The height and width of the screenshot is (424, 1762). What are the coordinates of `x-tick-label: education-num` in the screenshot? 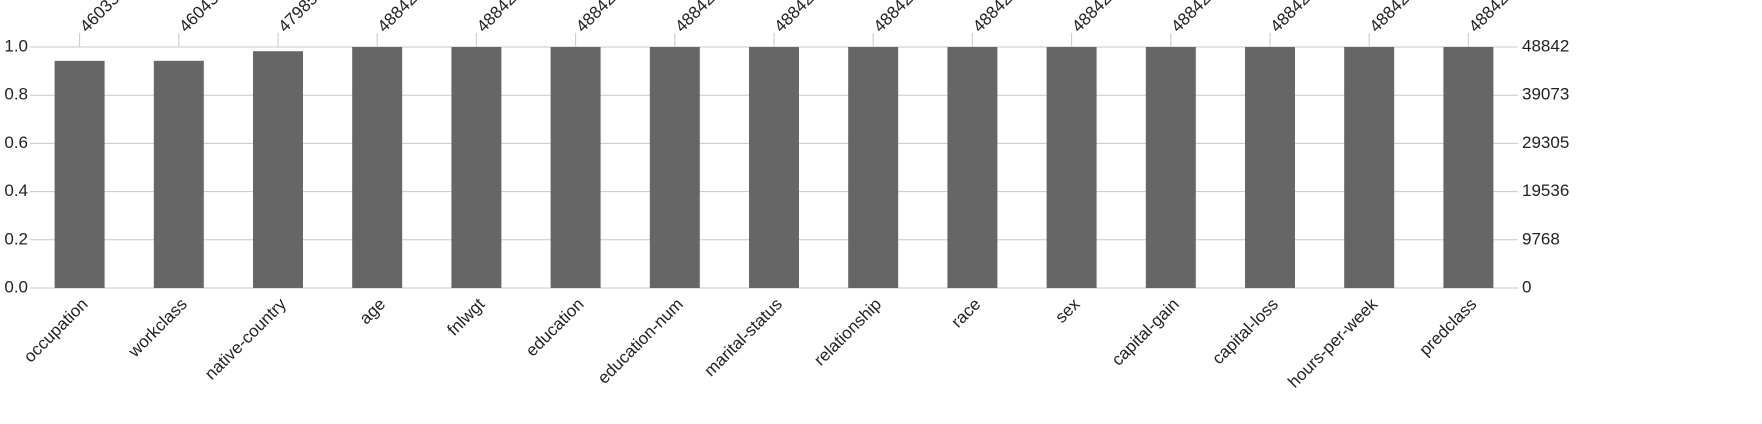 It's located at (640, 341).